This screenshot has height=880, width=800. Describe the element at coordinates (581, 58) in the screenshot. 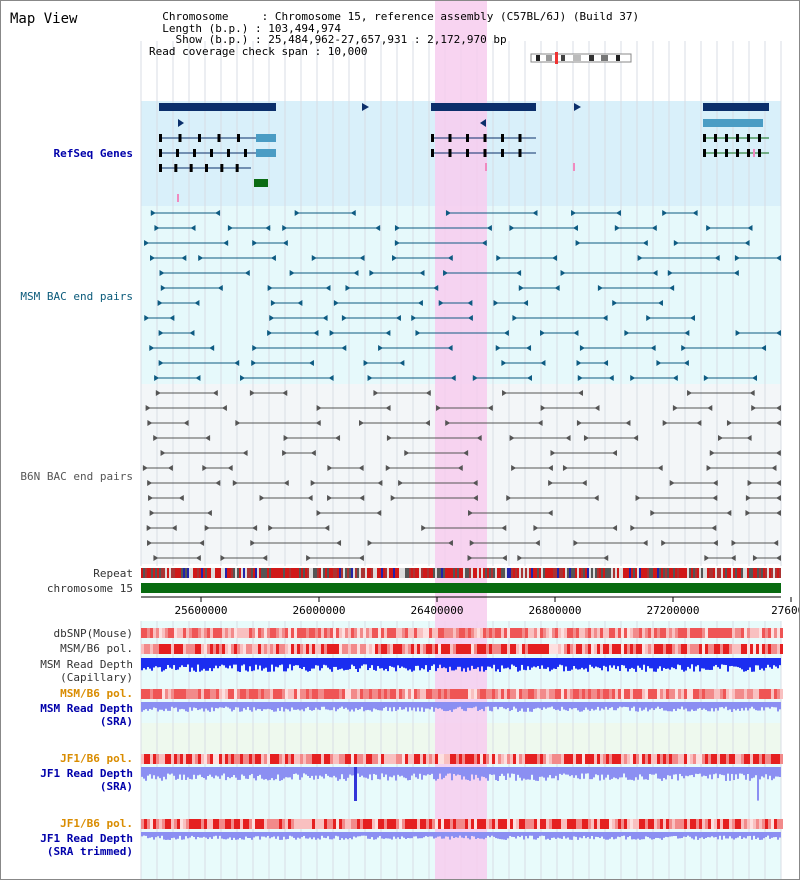

I see `chromosome-ideogram` at that location.